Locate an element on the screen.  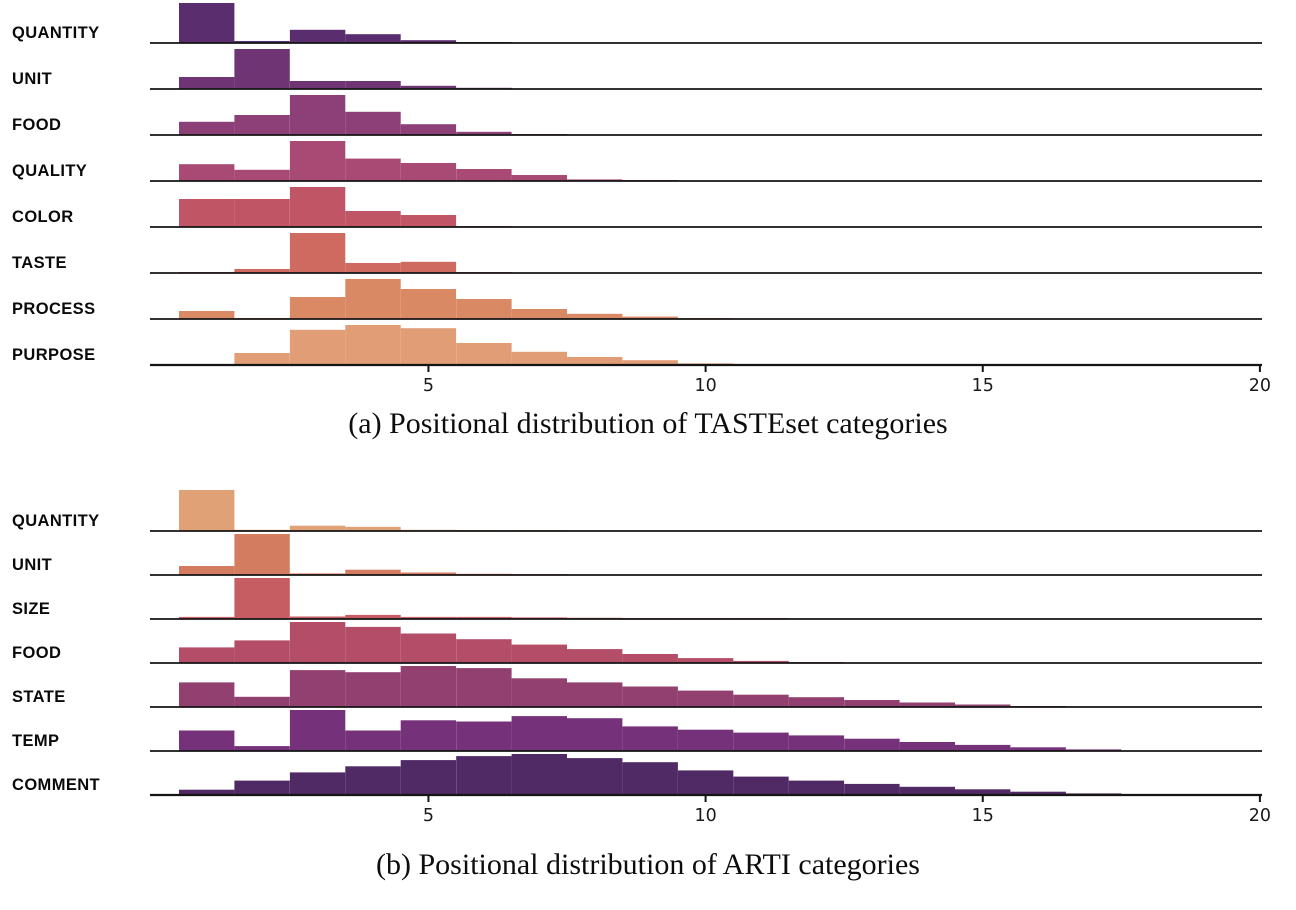
row-label: FOOD is located at coordinates (36, 653).